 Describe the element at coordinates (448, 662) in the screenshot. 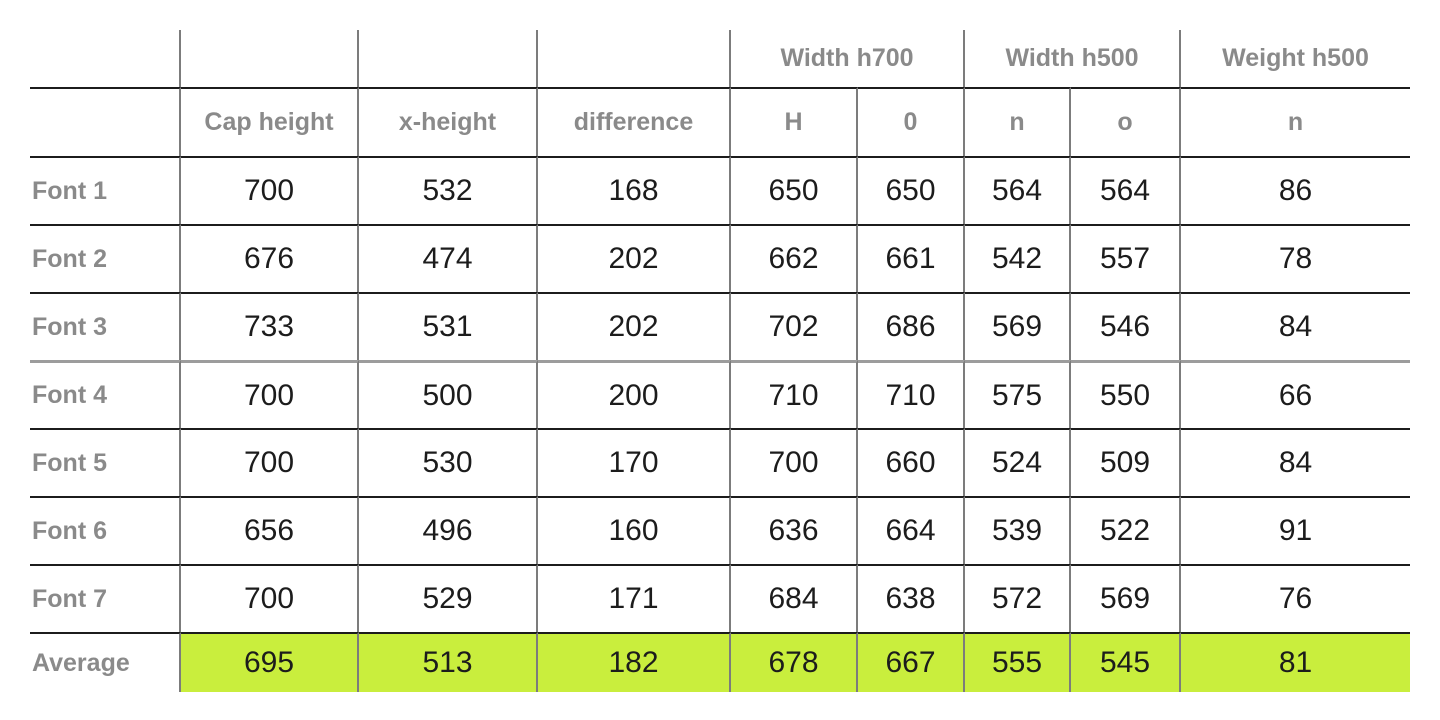

I see `average-value-cell: 513` at that location.